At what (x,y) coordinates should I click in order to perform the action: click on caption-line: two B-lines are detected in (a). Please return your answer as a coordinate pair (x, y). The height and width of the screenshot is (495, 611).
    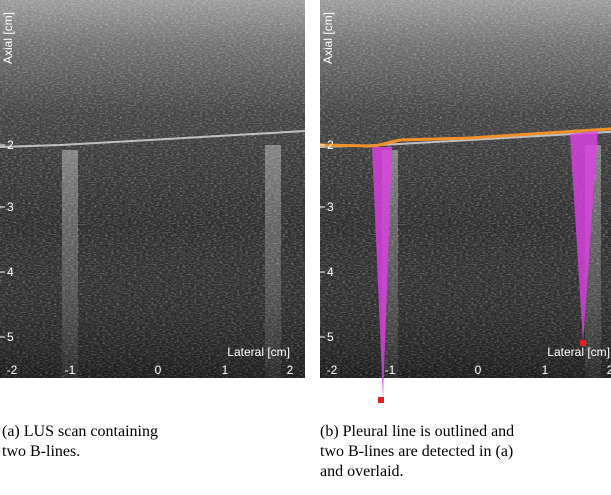
    Looking at the image, I should click on (416, 451).